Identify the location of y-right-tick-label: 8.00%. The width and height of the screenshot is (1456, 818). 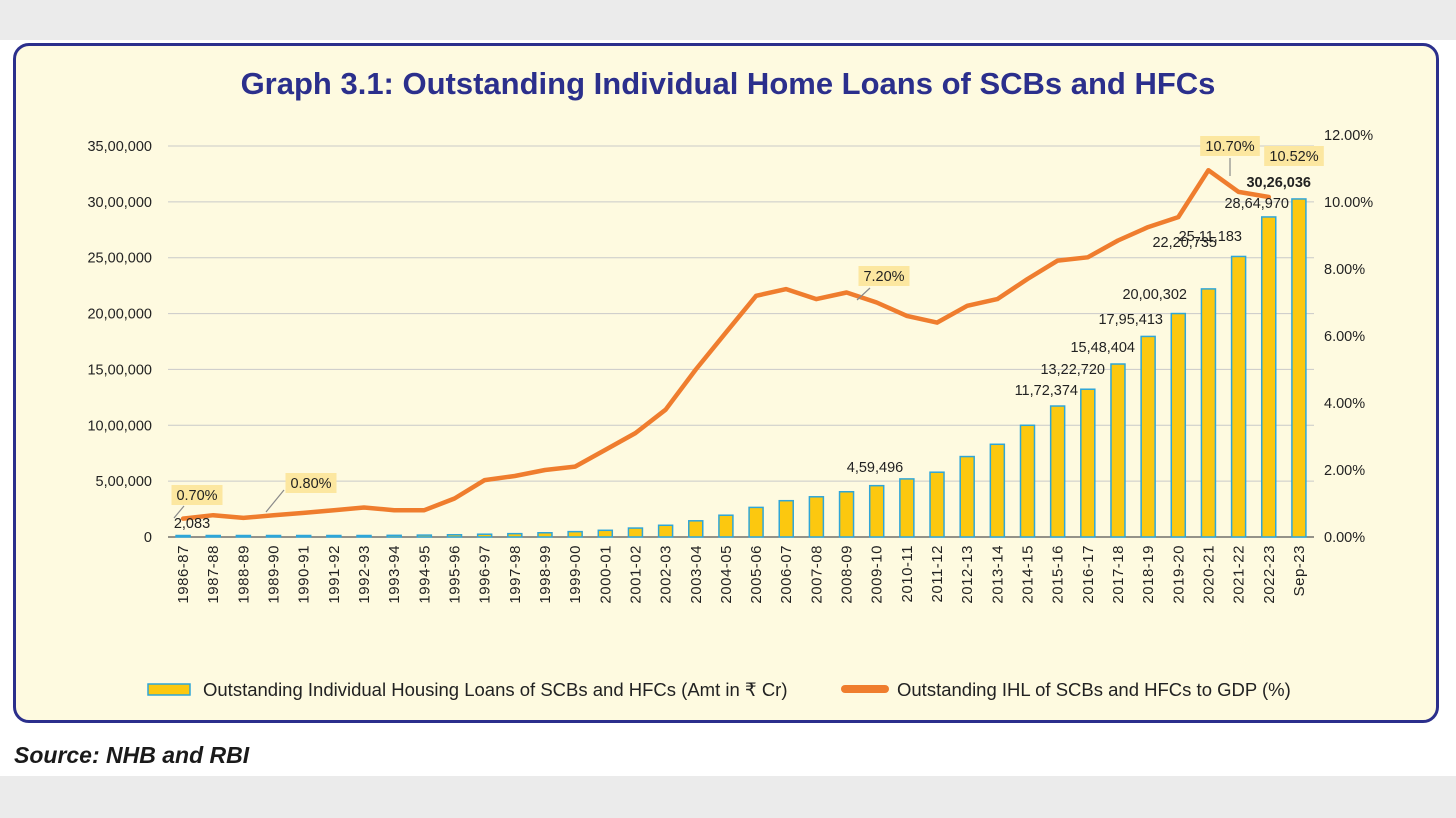
(1344, 270).